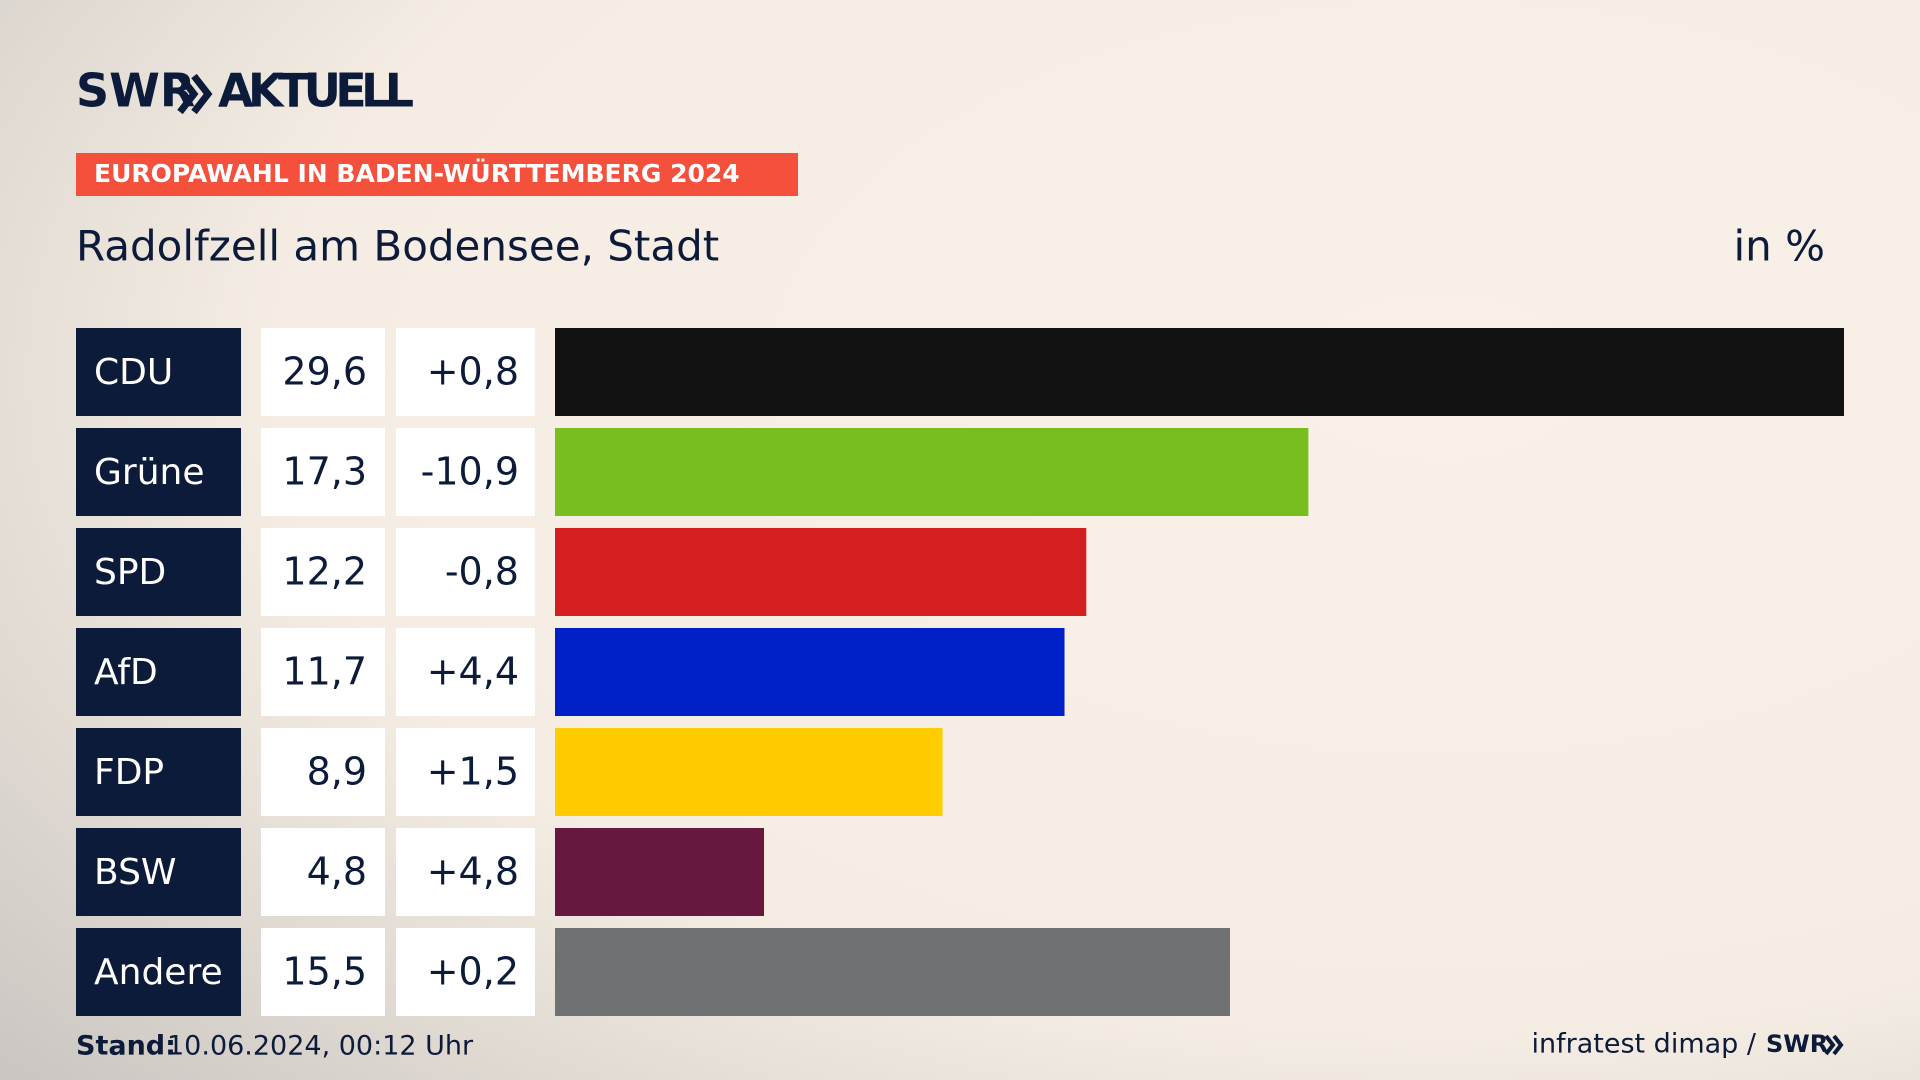 The image size is (1920, 1080). I want to click on change-label: +4,8, so click(473, 872).